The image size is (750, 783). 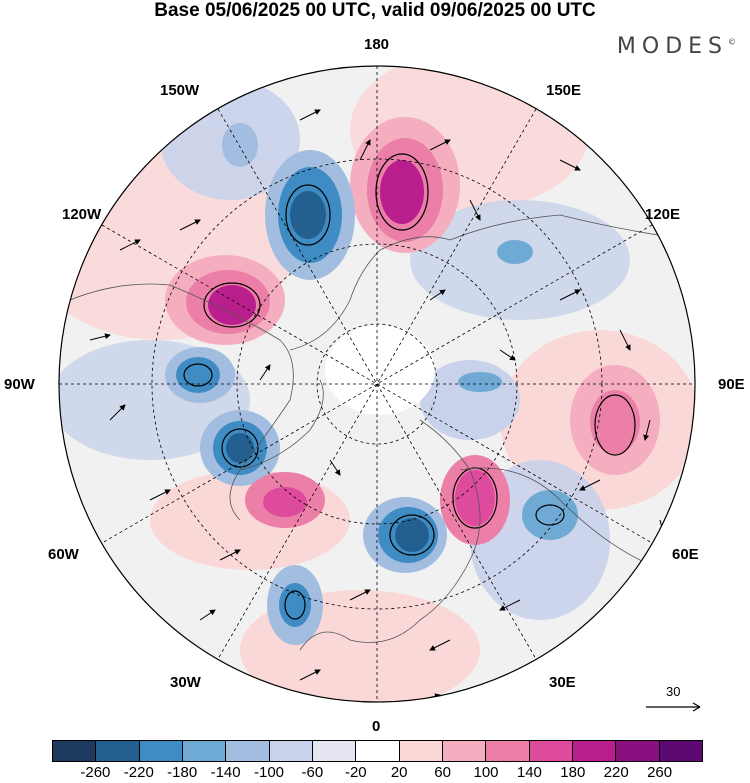 I want to click on colorbar-tick-label: 140, so click(x=529, y=772).